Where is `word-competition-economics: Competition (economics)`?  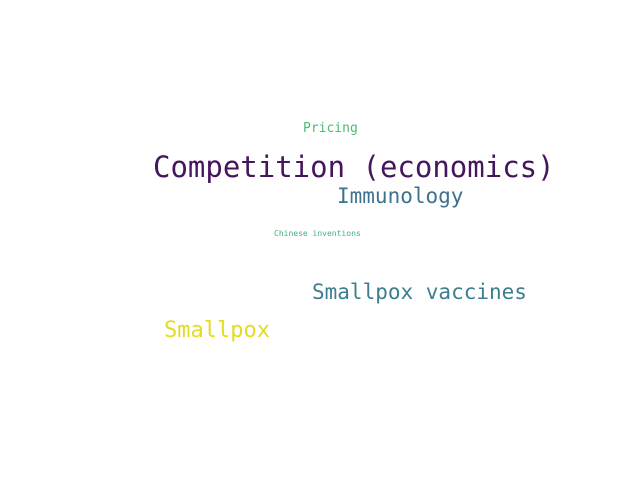 word-competition-economics: Competition (economics) is located at coordinates (354, 167).